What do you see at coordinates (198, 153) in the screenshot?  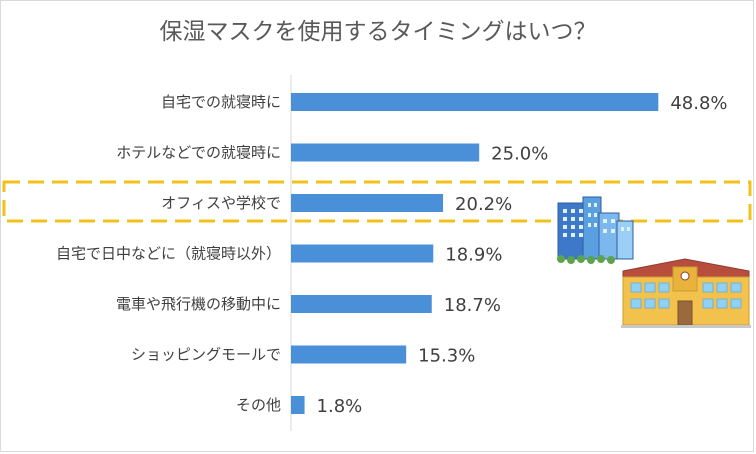 I see `category-label: ホテルなどでの就寝時に` at bounding box center [198, 153].